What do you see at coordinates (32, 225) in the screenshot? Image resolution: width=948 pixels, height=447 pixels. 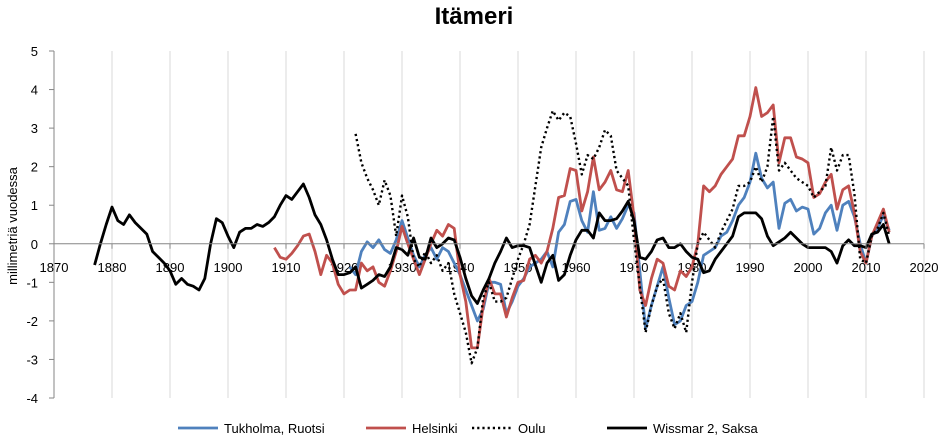 I see `y-tick-labels: -4 -3 -2 -1 0 1 2 3 4 5` at bounding box center [32, 225].